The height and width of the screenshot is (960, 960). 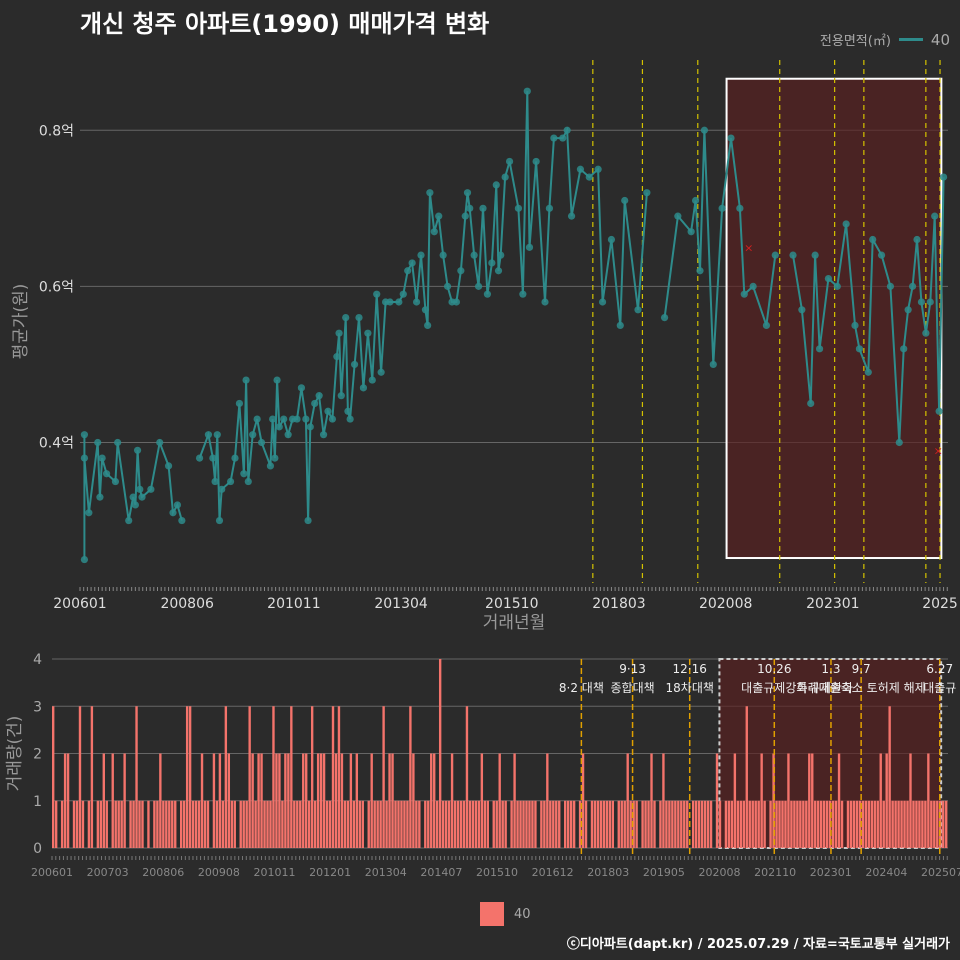 I want to click on legend-bottom: 40, so click(x=505, y=914).